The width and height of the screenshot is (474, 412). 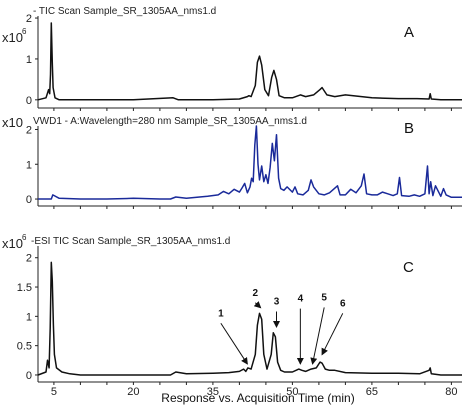 What do you see at coordinates (221, 313) in the screenshot?
I see `peak-1-label: 1` at bounding box center [221, 313].